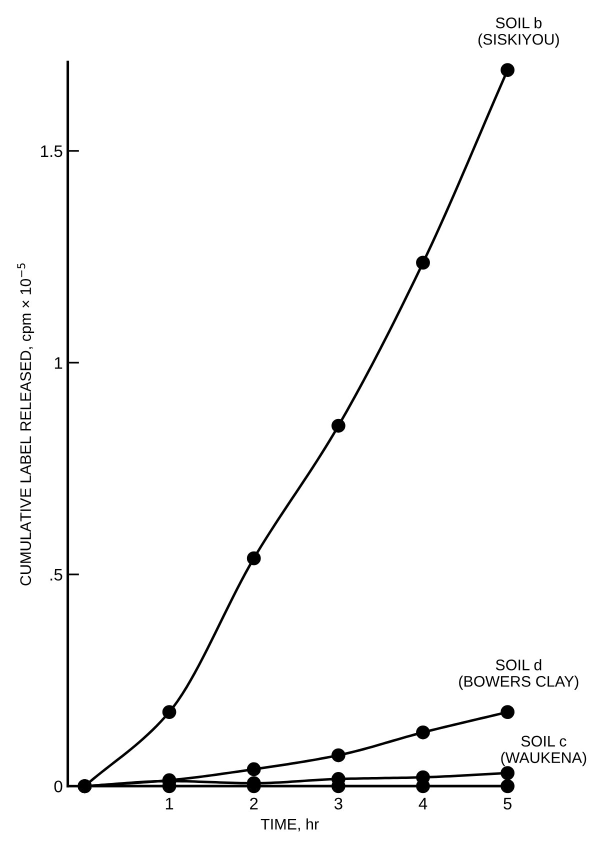  I want to click on x-tick-label: 5, so click(508, 804).